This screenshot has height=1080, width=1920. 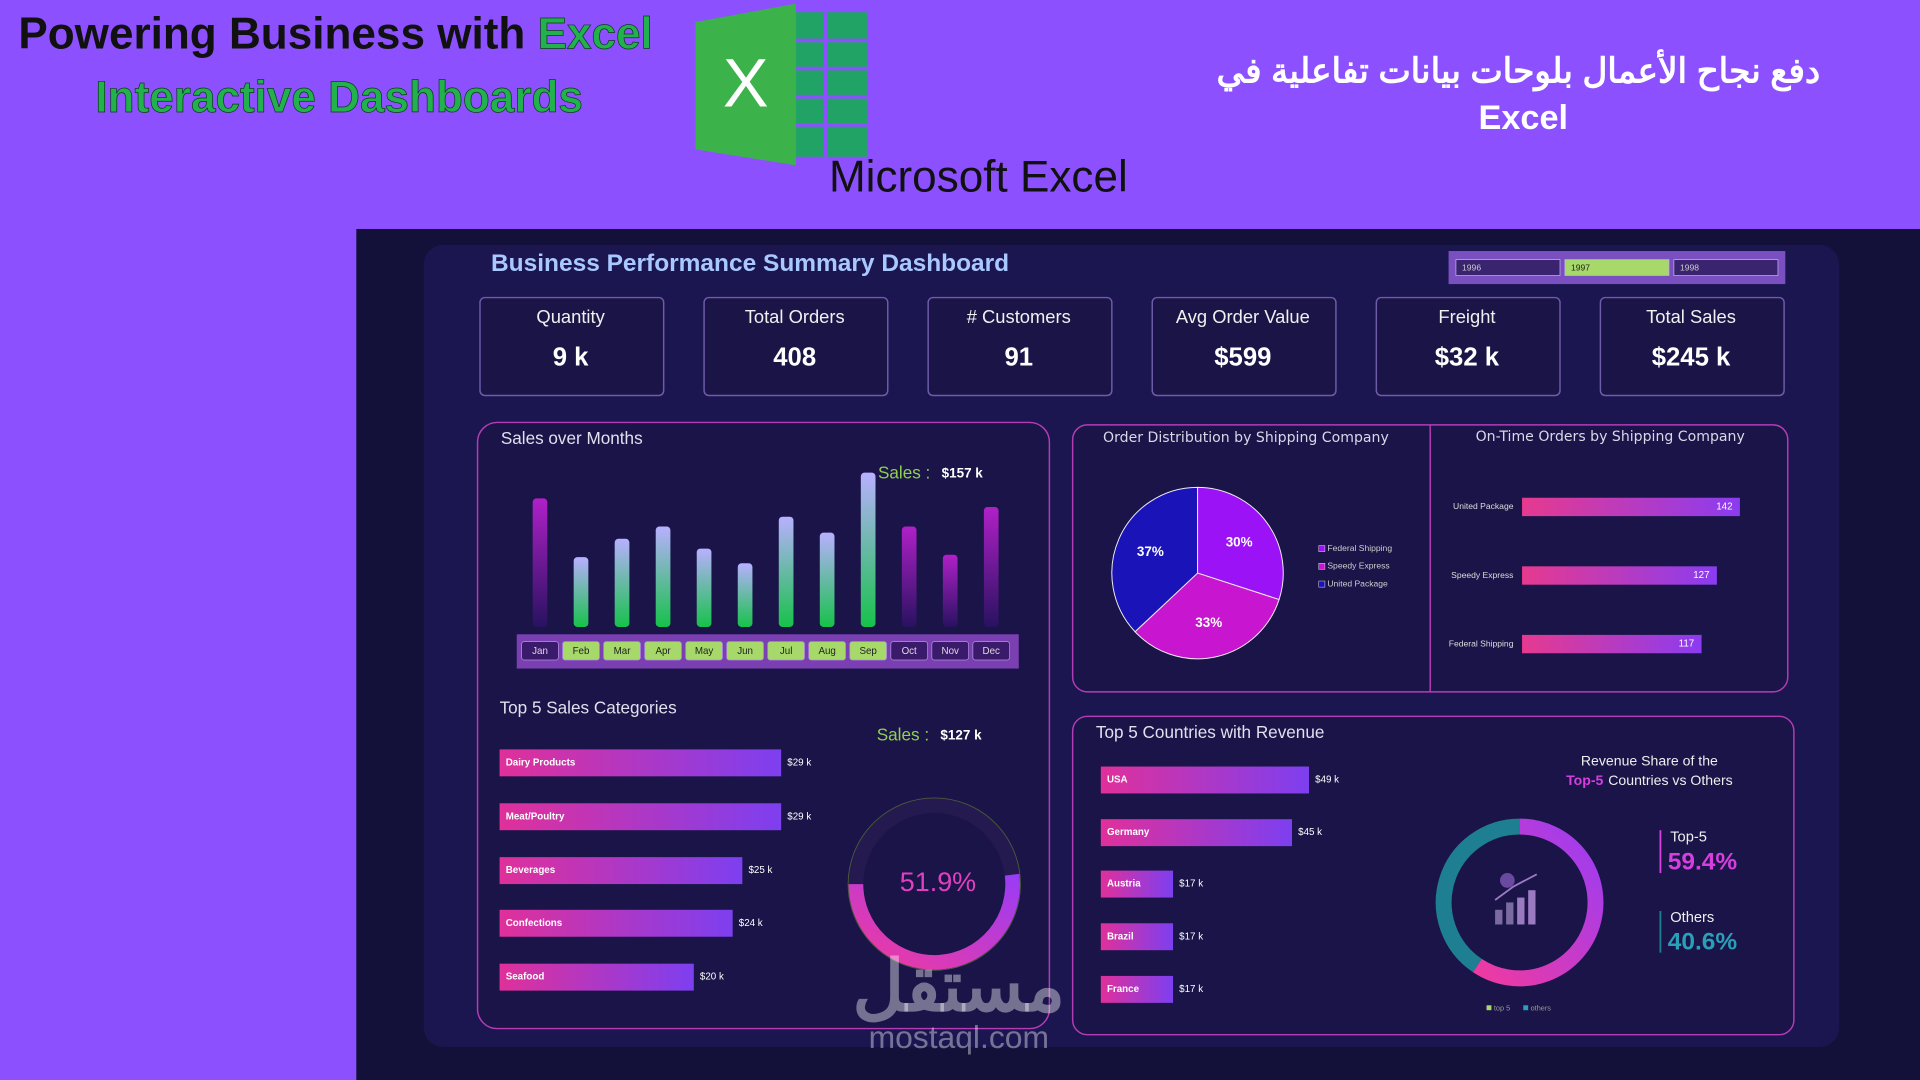 I want to click on year-label: 1996, so click(x=1471, y=267).